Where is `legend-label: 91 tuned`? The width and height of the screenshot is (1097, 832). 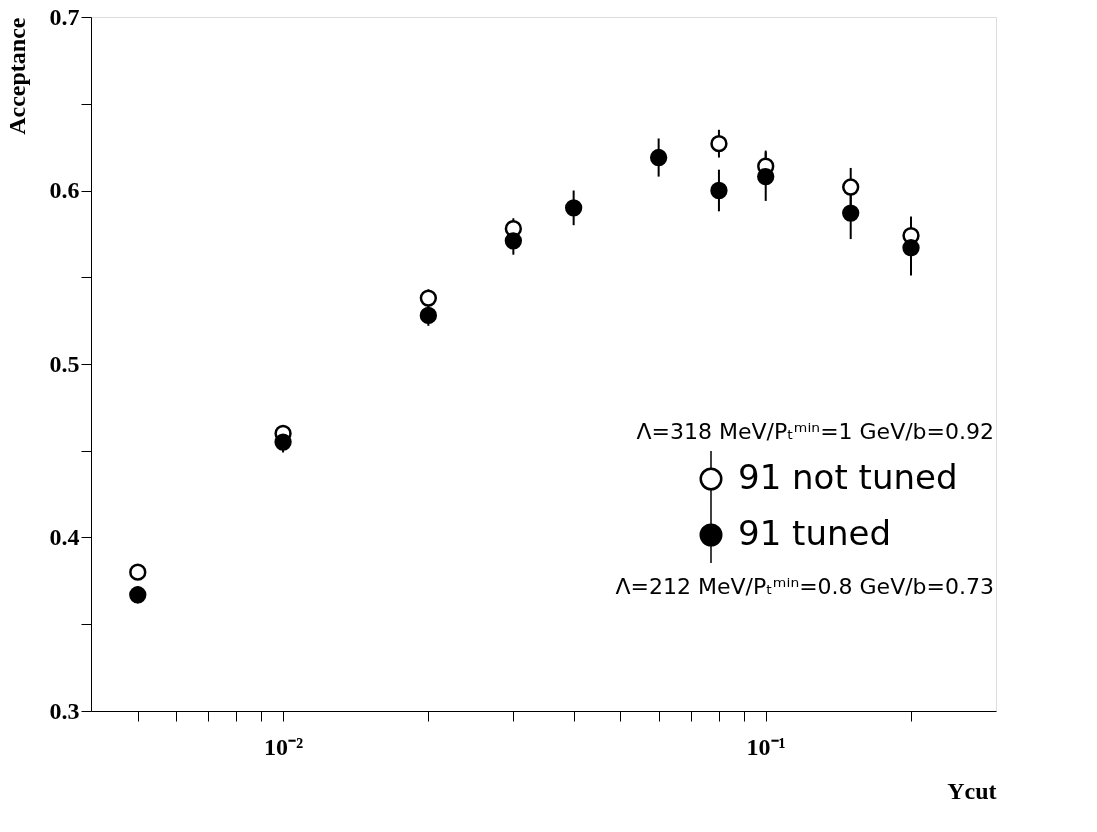
legend-label: 91 tuned is located at coordinates (814, 533).